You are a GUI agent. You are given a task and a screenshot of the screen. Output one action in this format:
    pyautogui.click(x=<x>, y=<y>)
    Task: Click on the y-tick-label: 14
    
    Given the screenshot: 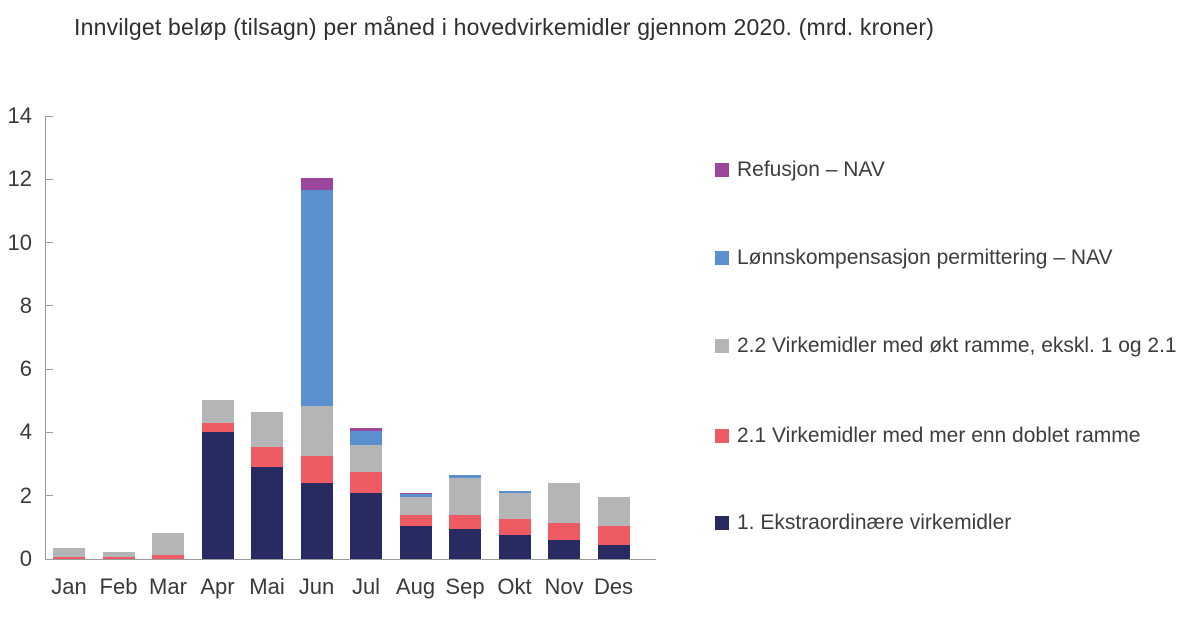 What is the action you would take?
    pyautogui.click(x=19, y=115)
    